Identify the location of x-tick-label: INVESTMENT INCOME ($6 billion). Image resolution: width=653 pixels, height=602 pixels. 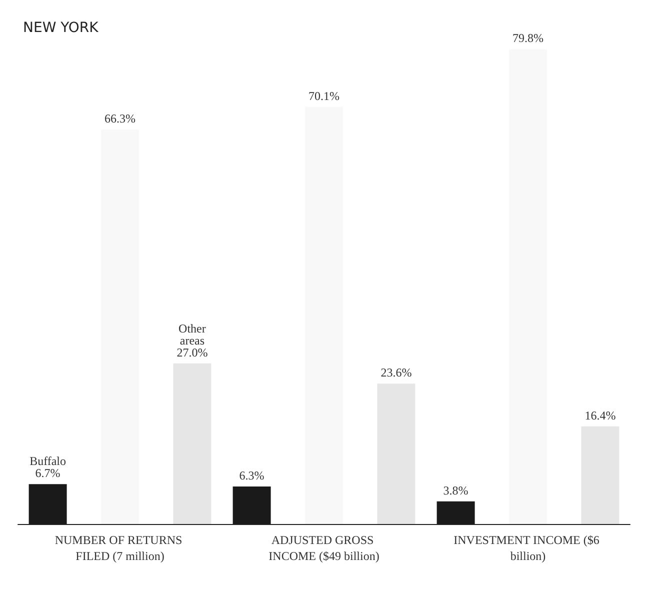
(528, 548).